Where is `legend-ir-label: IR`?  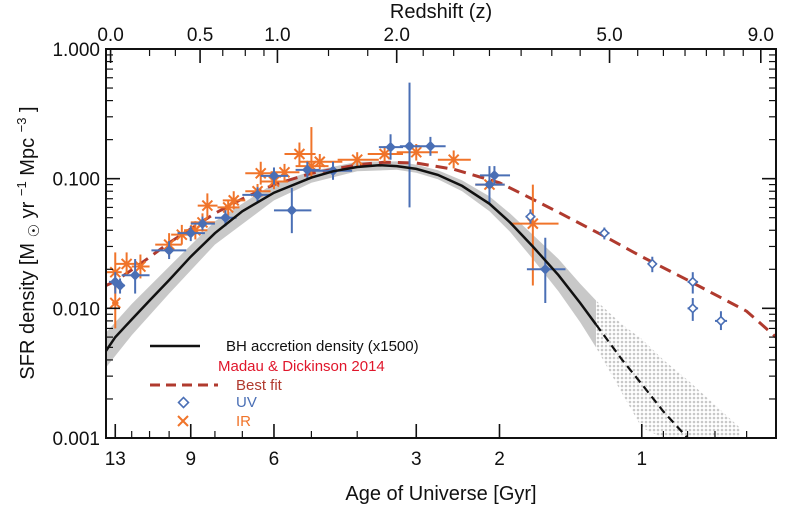
legend-ir-label: IR is located at coordinates (243, 421).